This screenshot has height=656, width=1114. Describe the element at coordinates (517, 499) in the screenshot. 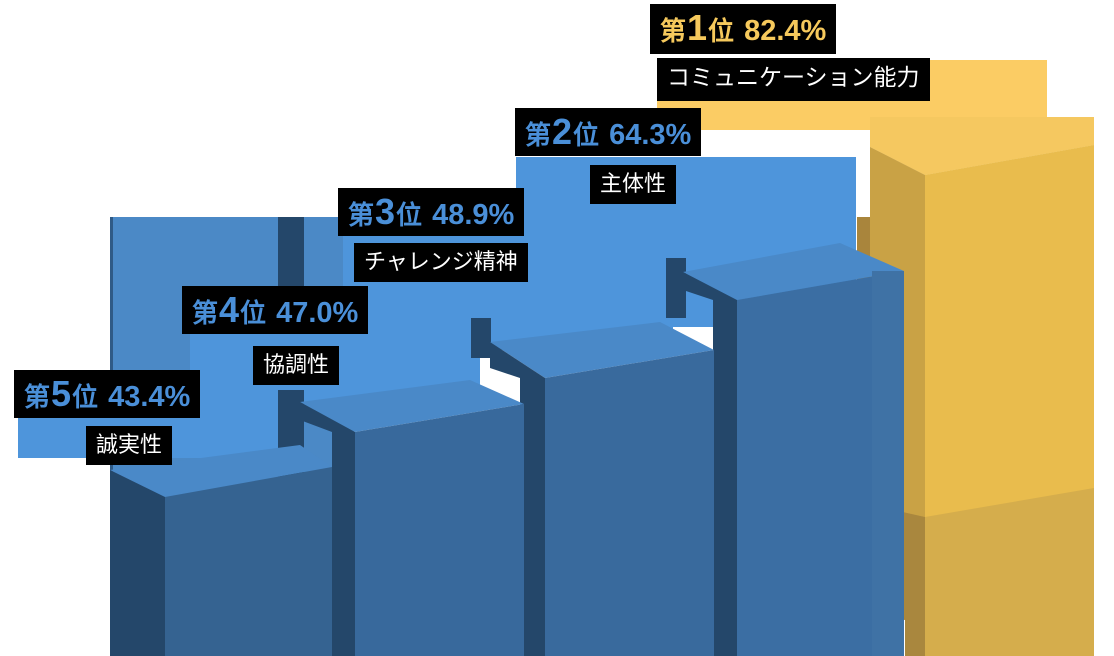

I see `bar-3-side` at that location.